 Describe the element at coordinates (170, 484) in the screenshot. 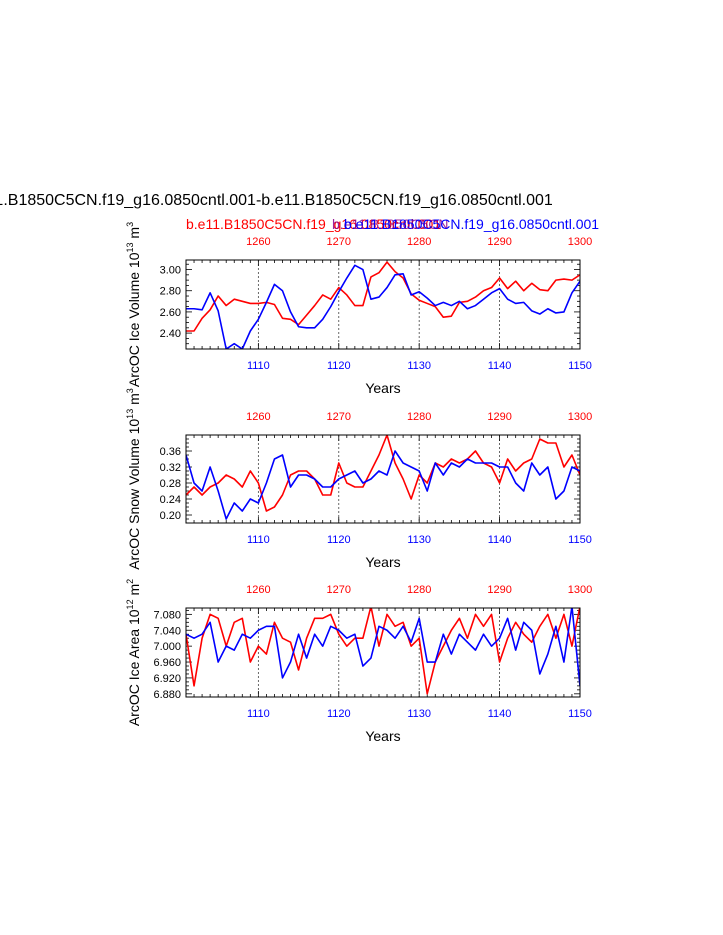

I see `y-tick-label: 0.28` at that location.